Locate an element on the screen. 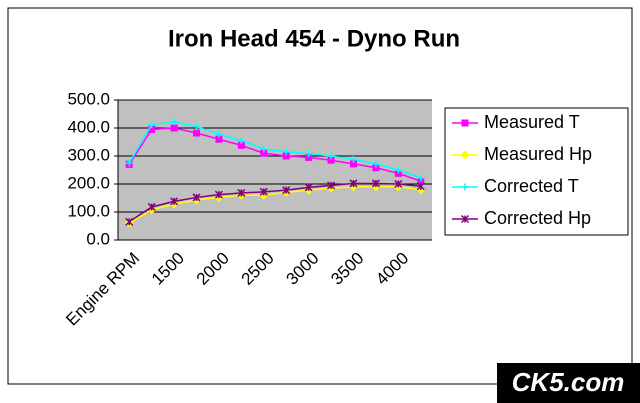  chart-title: Iron Head 454 - Dyno Run is located at coordinates (314, 38).